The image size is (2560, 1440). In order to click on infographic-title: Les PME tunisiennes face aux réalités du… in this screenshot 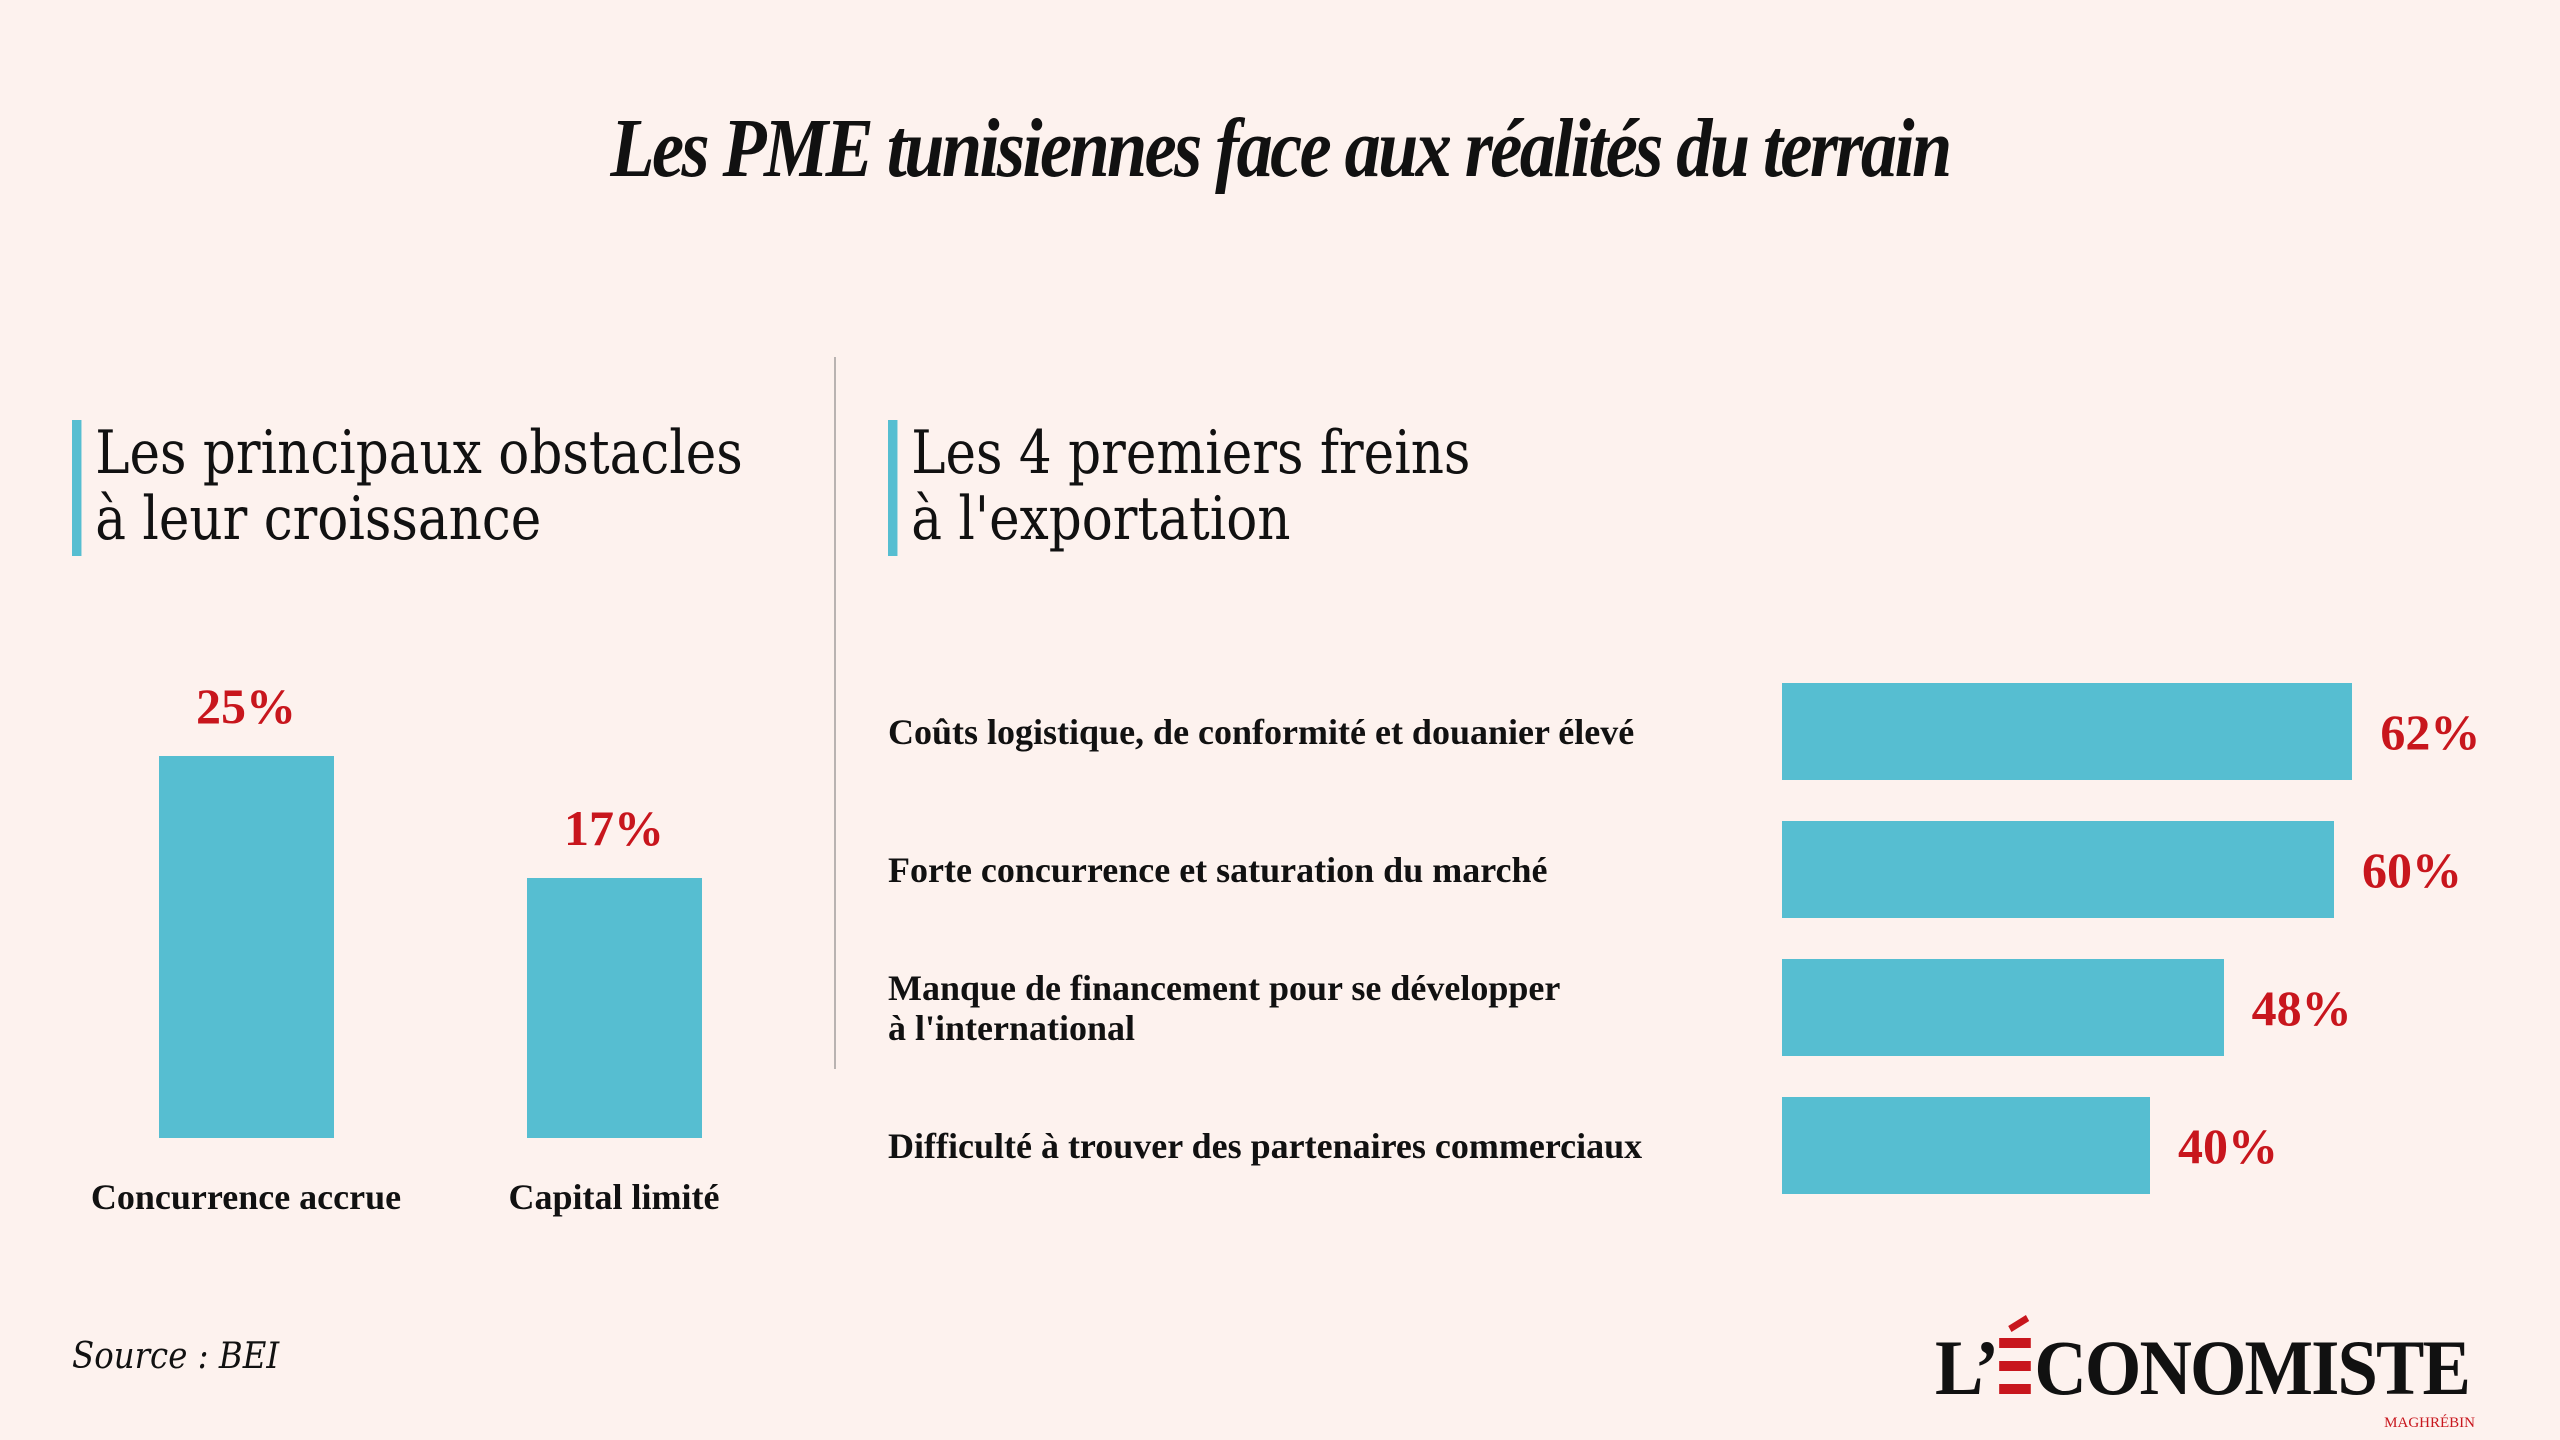, I will do `click(1281, 148)`.